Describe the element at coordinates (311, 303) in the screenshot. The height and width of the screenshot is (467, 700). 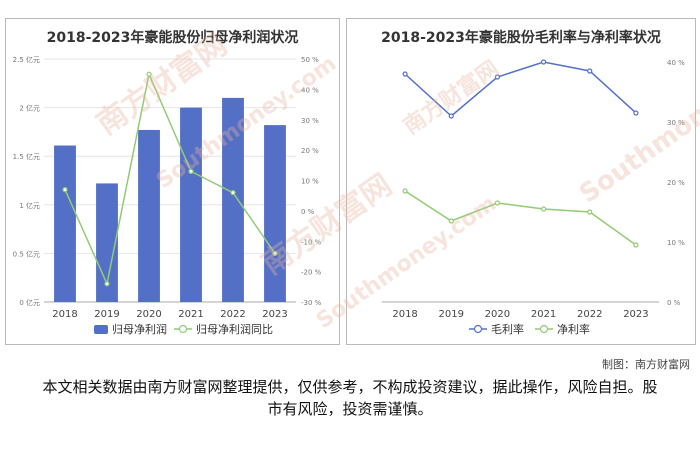
I see `y-right-tick-label: -30 %` at that location.